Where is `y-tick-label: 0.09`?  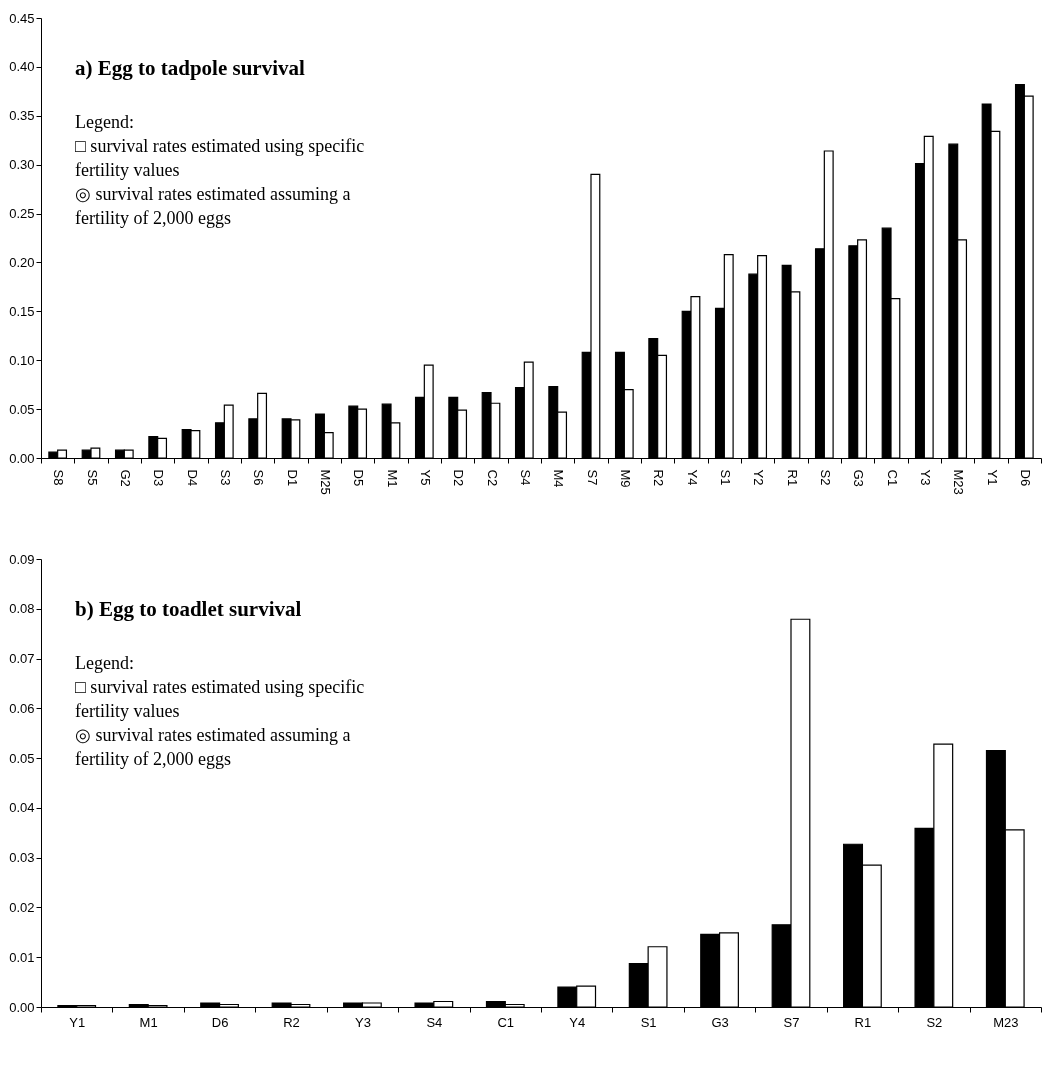 y-tick-label: 0.09 is located at coordinates (22, 559).